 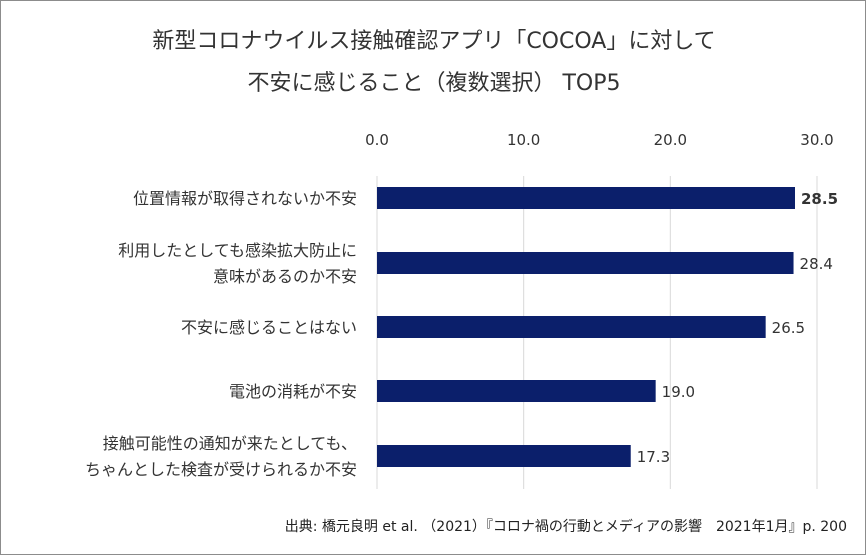 I want to click on category-label: ちゃんとした検査が受けられるか不安, so click(x=221, y=469).